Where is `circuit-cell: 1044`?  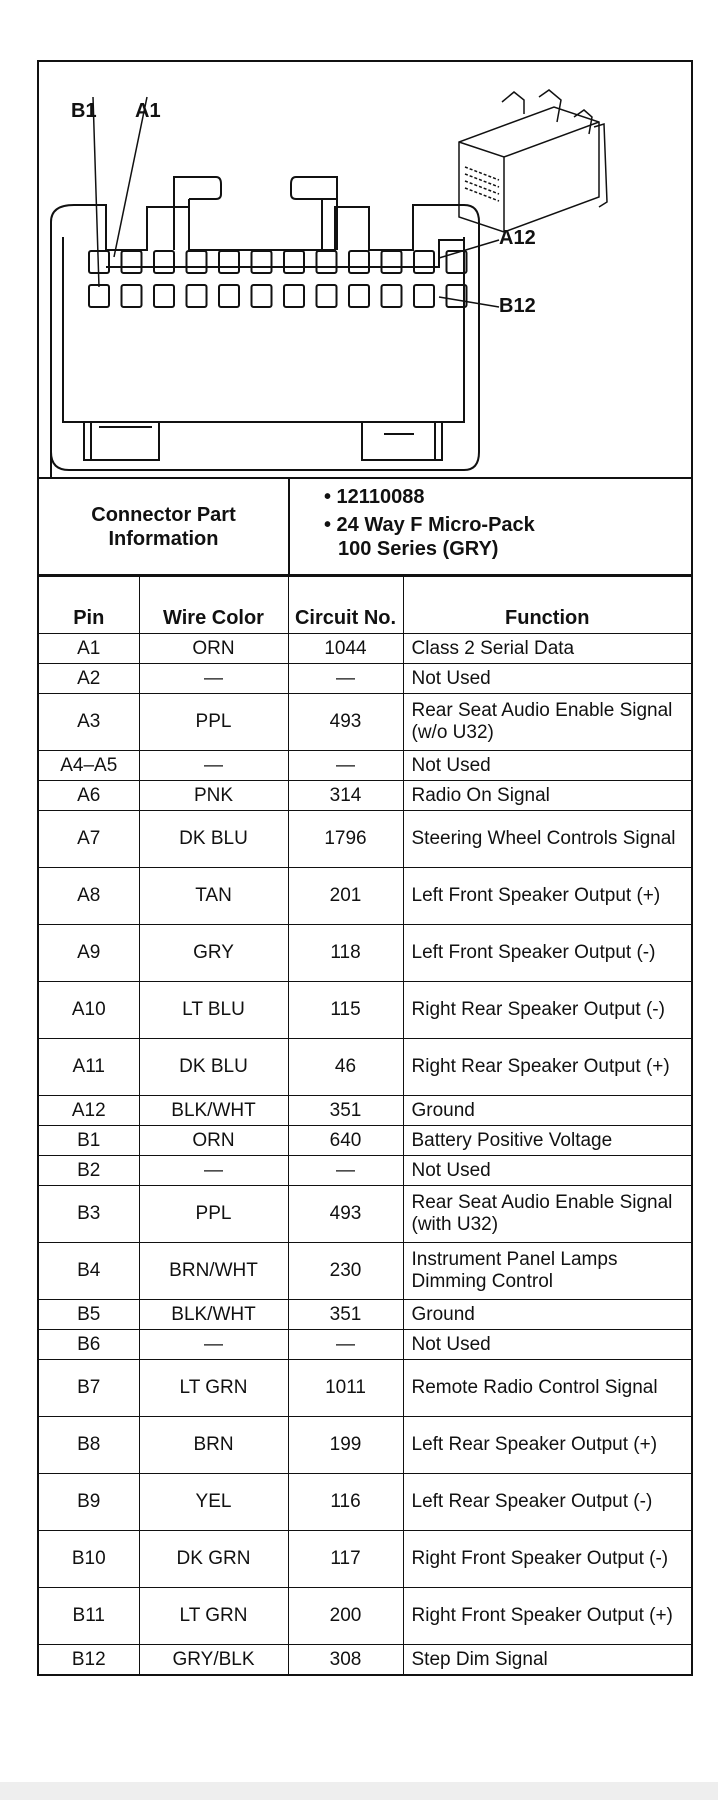 circuit-cell: 1044 is located at coordinates (345, 648).